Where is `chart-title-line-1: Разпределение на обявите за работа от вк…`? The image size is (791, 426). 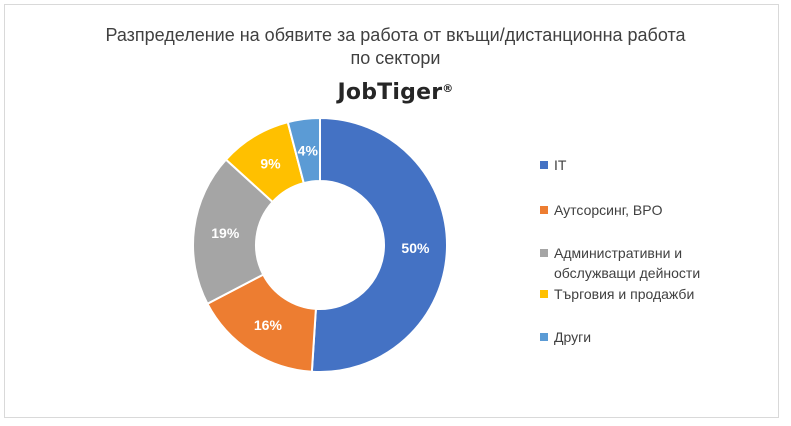
chart-title-line-1: Разпределение на обявите за работа от вк… is located at coordinates (395, 35).